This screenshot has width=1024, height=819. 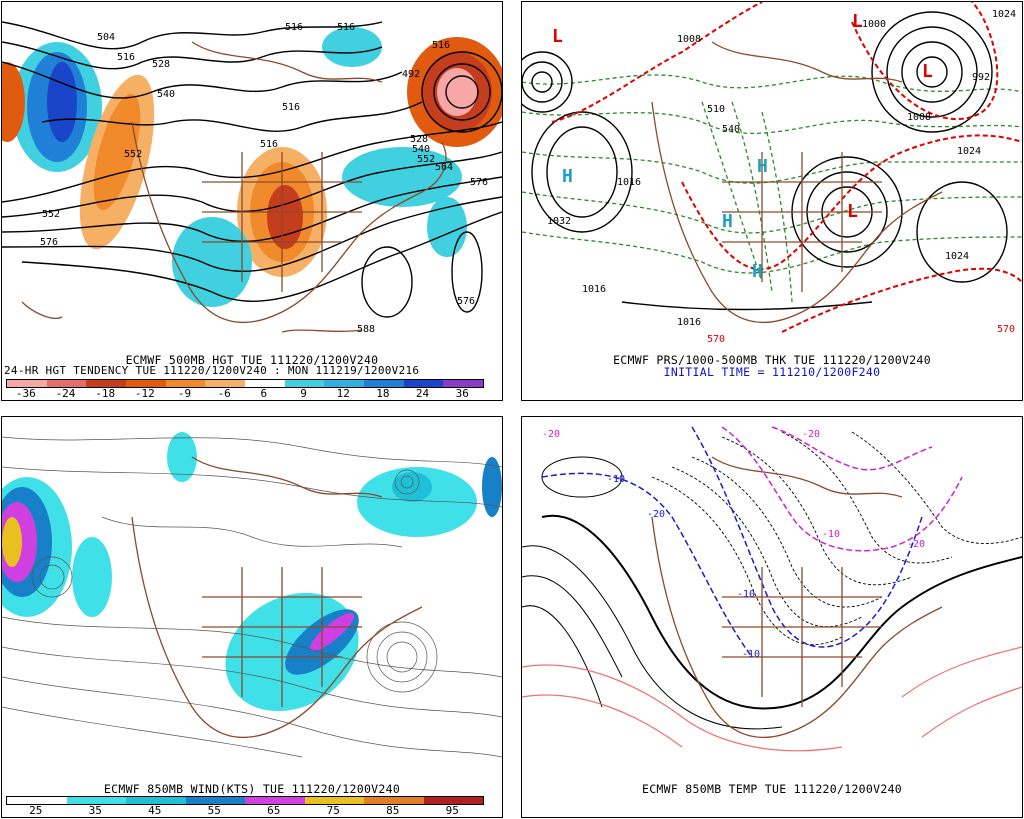 I want to click on svg-text: 504, so click(x=106, y=37).